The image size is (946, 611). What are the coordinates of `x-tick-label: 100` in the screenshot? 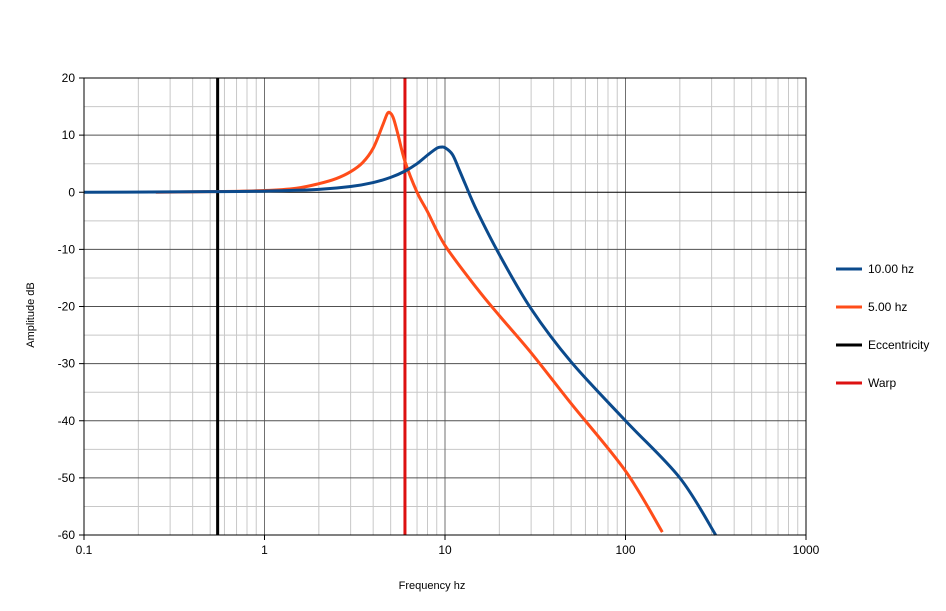 It's located at (625, 550).